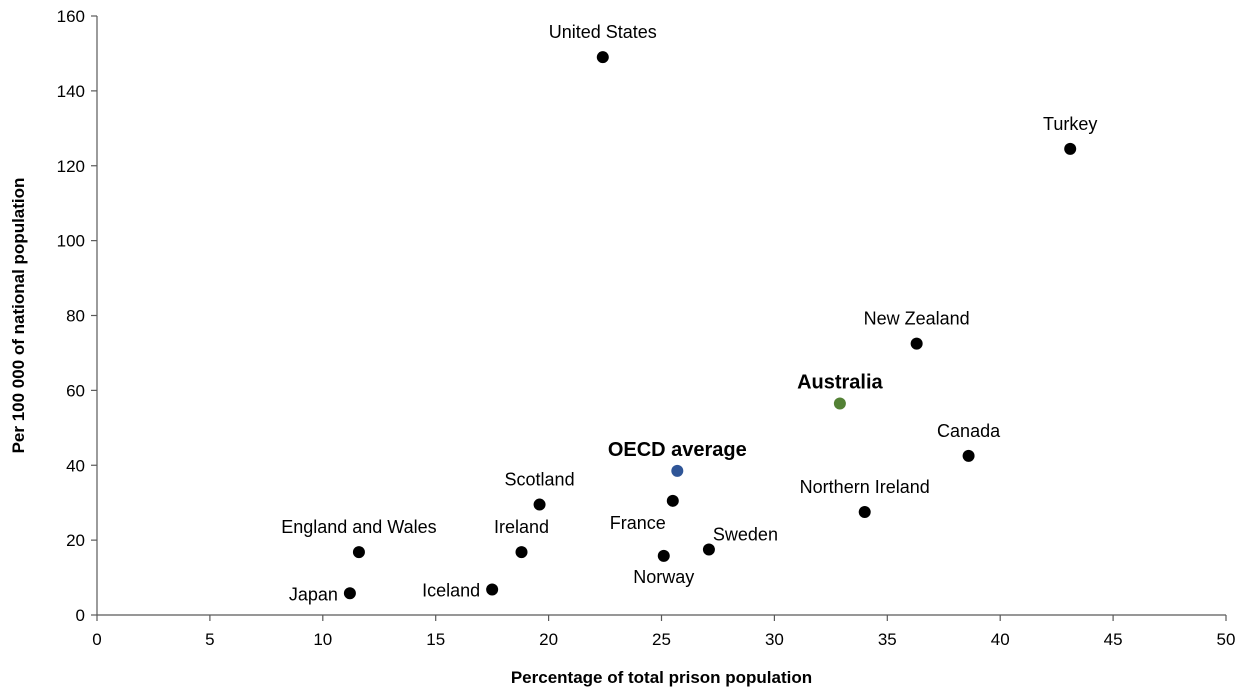 The width and height of the screenshot is (1249, 690). Describe the element at coordinates (75, 540) in the screenshot. I see `y-tick-label: 20` at that location.